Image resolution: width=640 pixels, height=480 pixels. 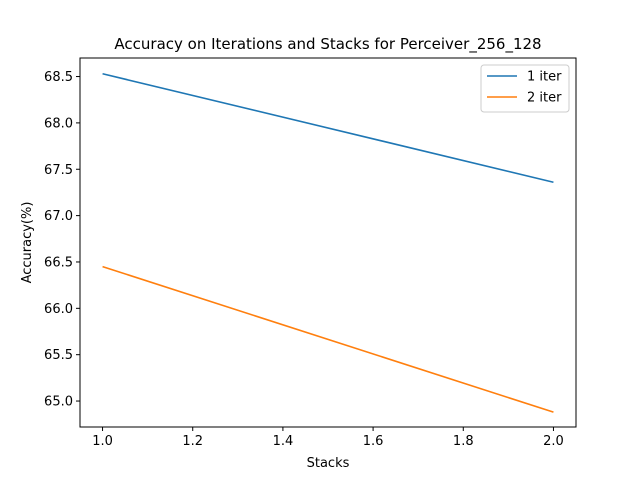 I want to click on y-tick-label: 65.0, so click(x=58, y=402).